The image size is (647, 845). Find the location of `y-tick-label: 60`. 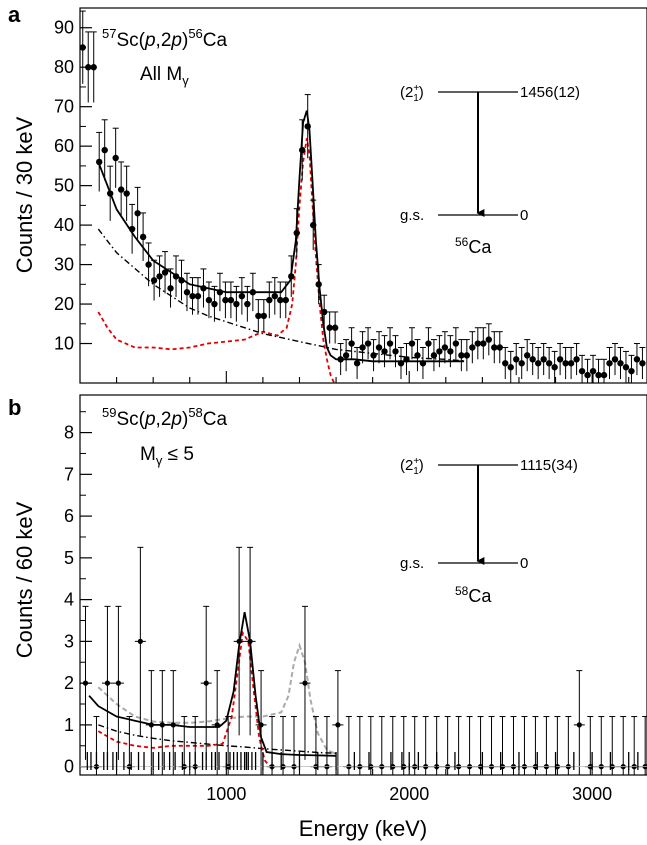

y-tick-label: 60 is located at coordinates (64, 146).